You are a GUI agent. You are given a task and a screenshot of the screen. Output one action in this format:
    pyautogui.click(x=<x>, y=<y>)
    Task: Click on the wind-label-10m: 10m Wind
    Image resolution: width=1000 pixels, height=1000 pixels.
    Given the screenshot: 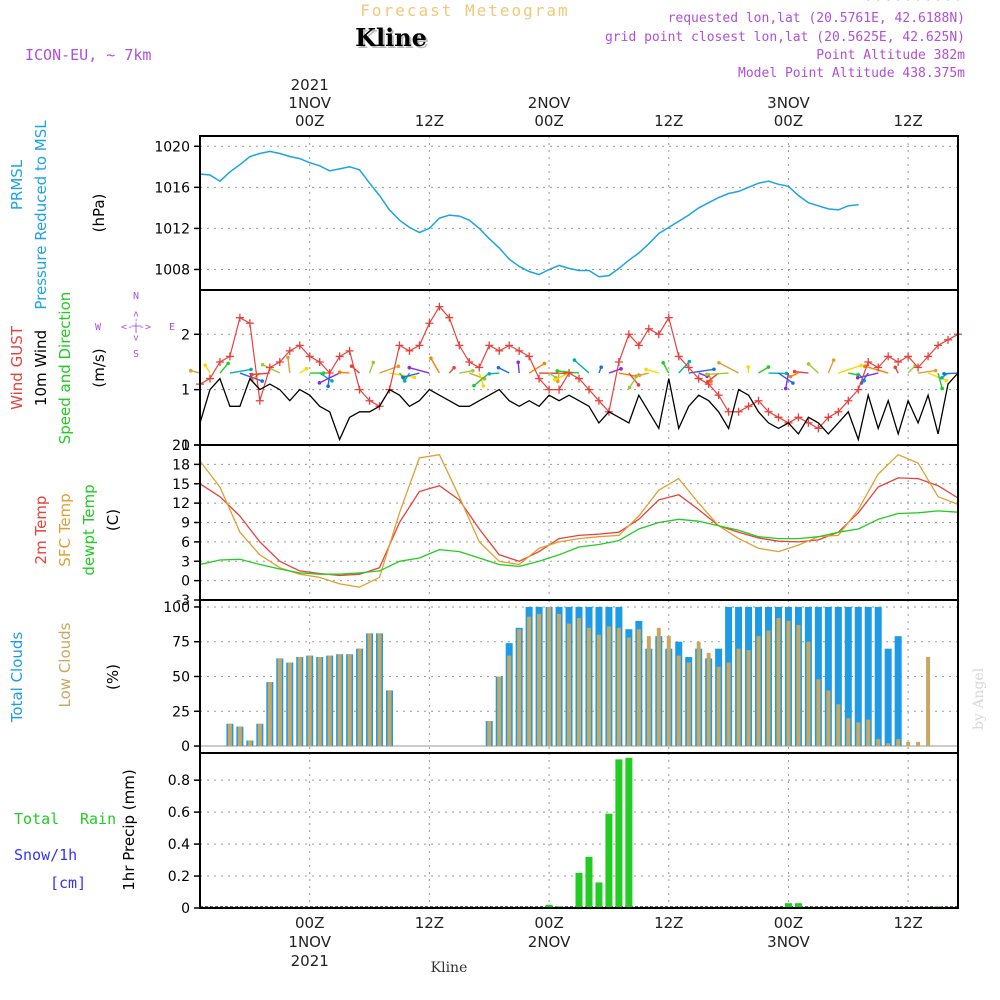 What is the action you would take?
    pyautogui.click(x=41, y=368)
    